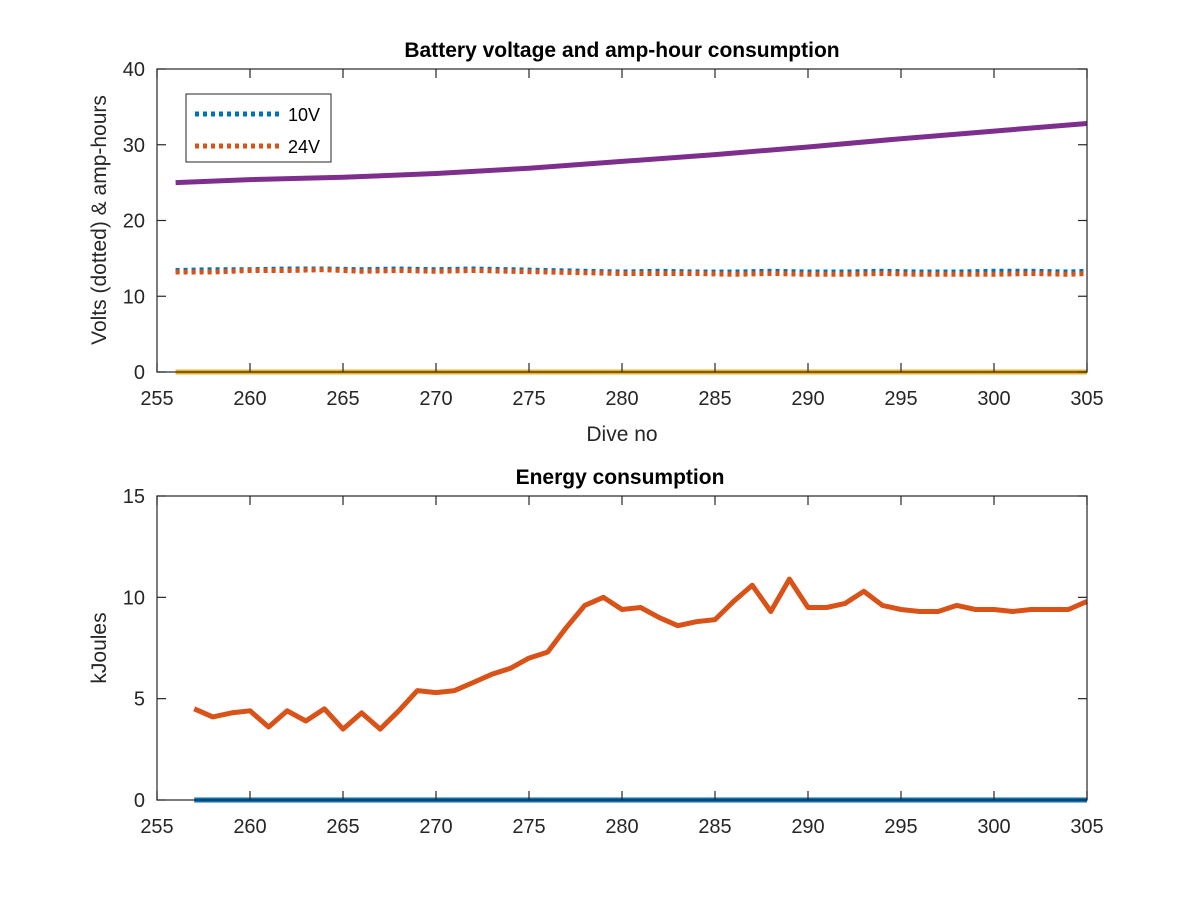 This screenshot has height=900, width=1200. Describe the element at coordinates (134, 70) in the screenshot. I see `y-tick-label: 40` at that location.